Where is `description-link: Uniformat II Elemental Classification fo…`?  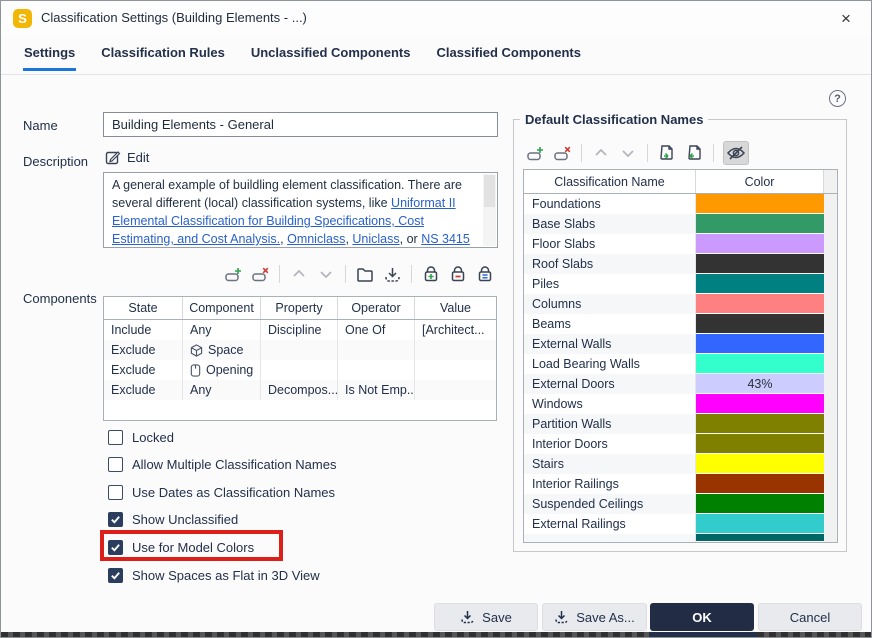 description-link: Uniformat II Elemental Classification fo… is located at coordinates (284, 221).